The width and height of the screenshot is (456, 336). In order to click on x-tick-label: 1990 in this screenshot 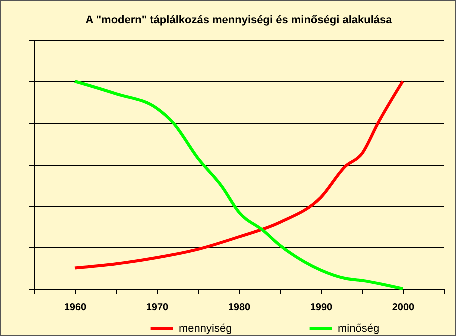, I will do `click(322, 308)`.